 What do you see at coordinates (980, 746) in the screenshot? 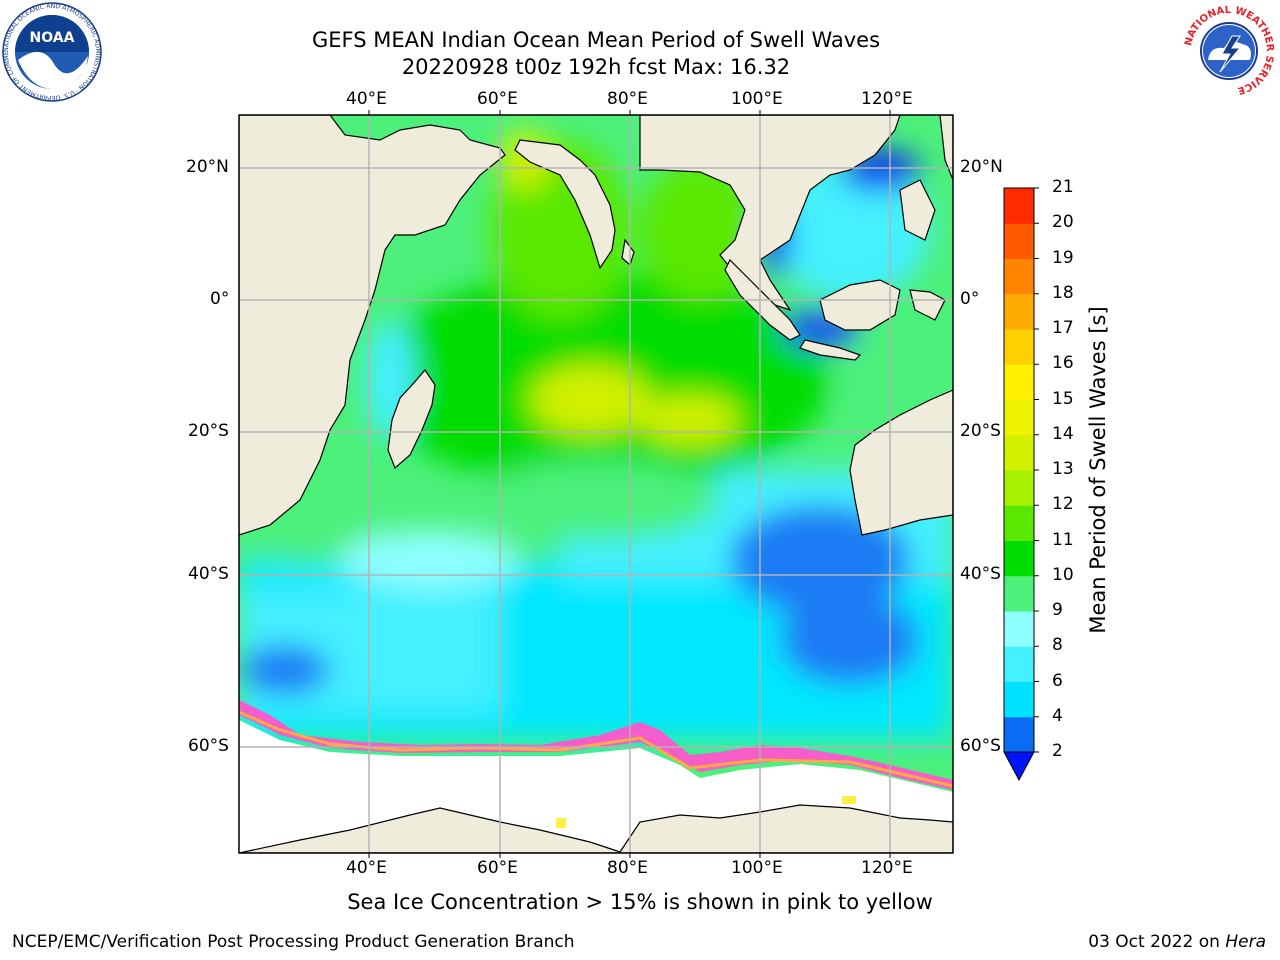
I see `lat-label-right: 60°S` at bounding box center [980, 746].